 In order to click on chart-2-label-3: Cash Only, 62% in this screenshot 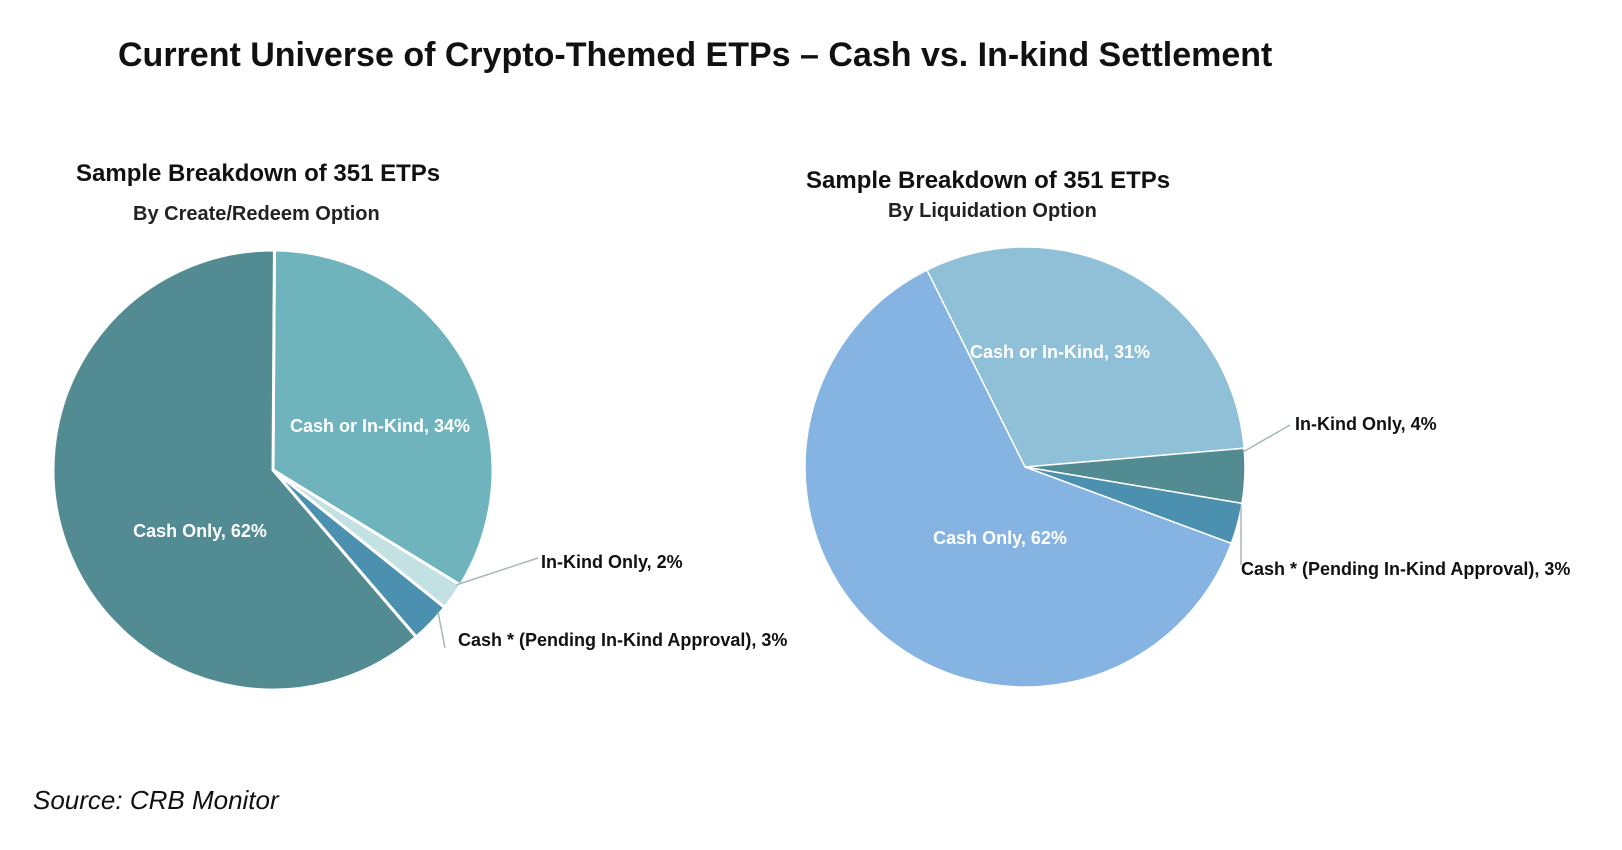, I will do `click(1000, 538)`.